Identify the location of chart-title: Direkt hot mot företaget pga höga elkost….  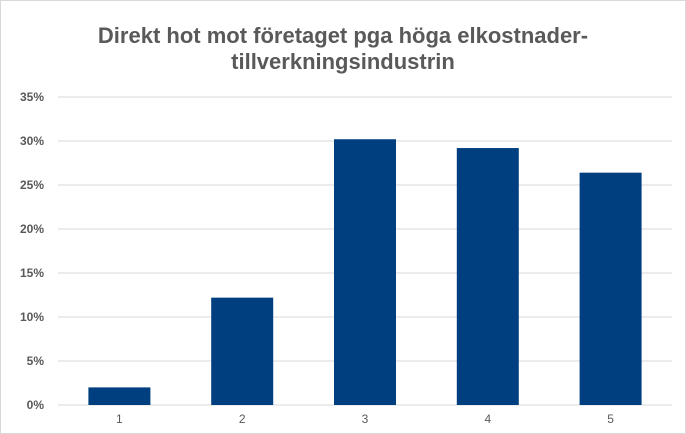
(343, 49).